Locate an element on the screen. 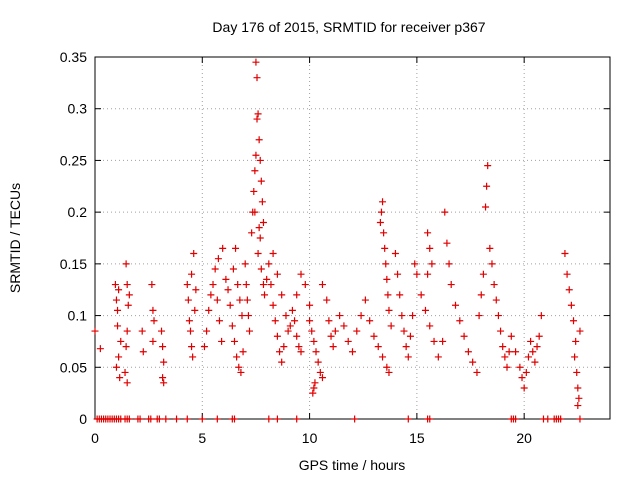  y-tick-label: 0.35 is located at coordinates (73, 57).